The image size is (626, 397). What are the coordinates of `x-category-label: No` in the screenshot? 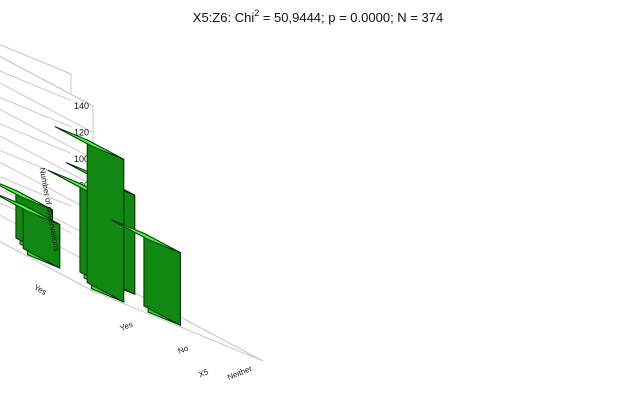 It's located at (183, 349).